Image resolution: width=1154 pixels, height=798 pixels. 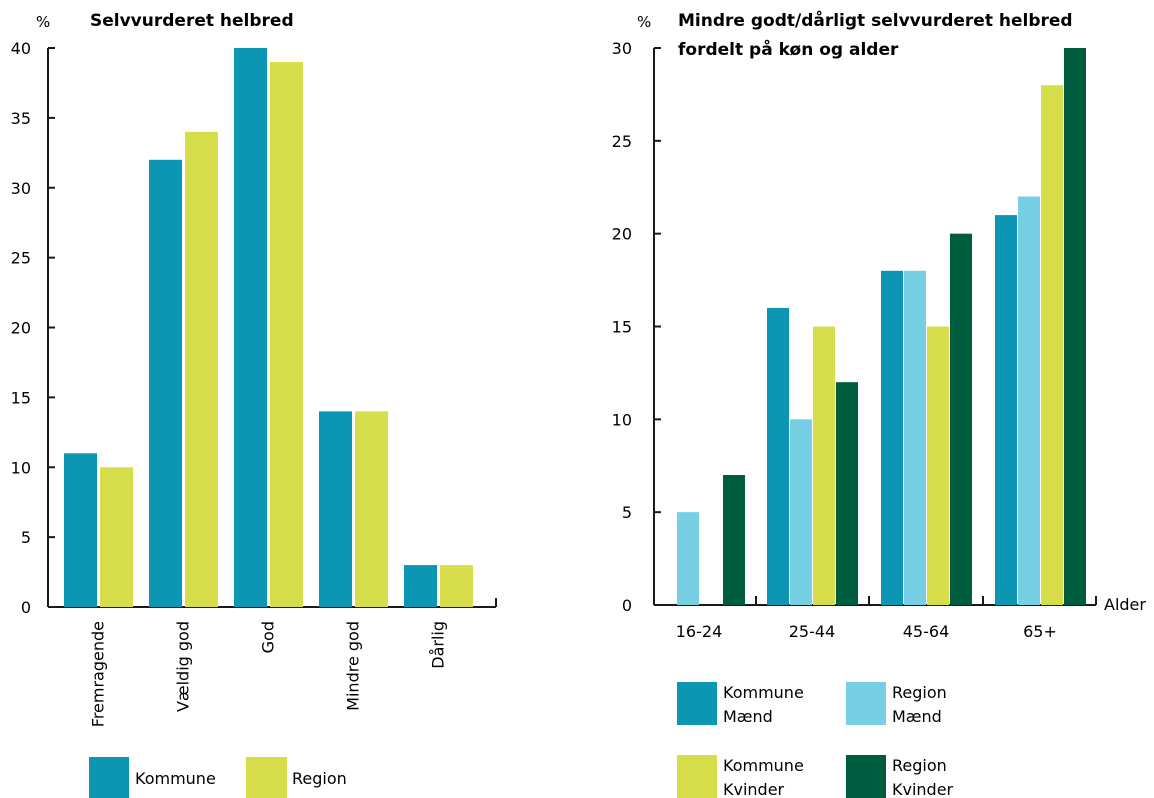 I want to click on bar-region-mænd-2, so click(x=915, y=437).